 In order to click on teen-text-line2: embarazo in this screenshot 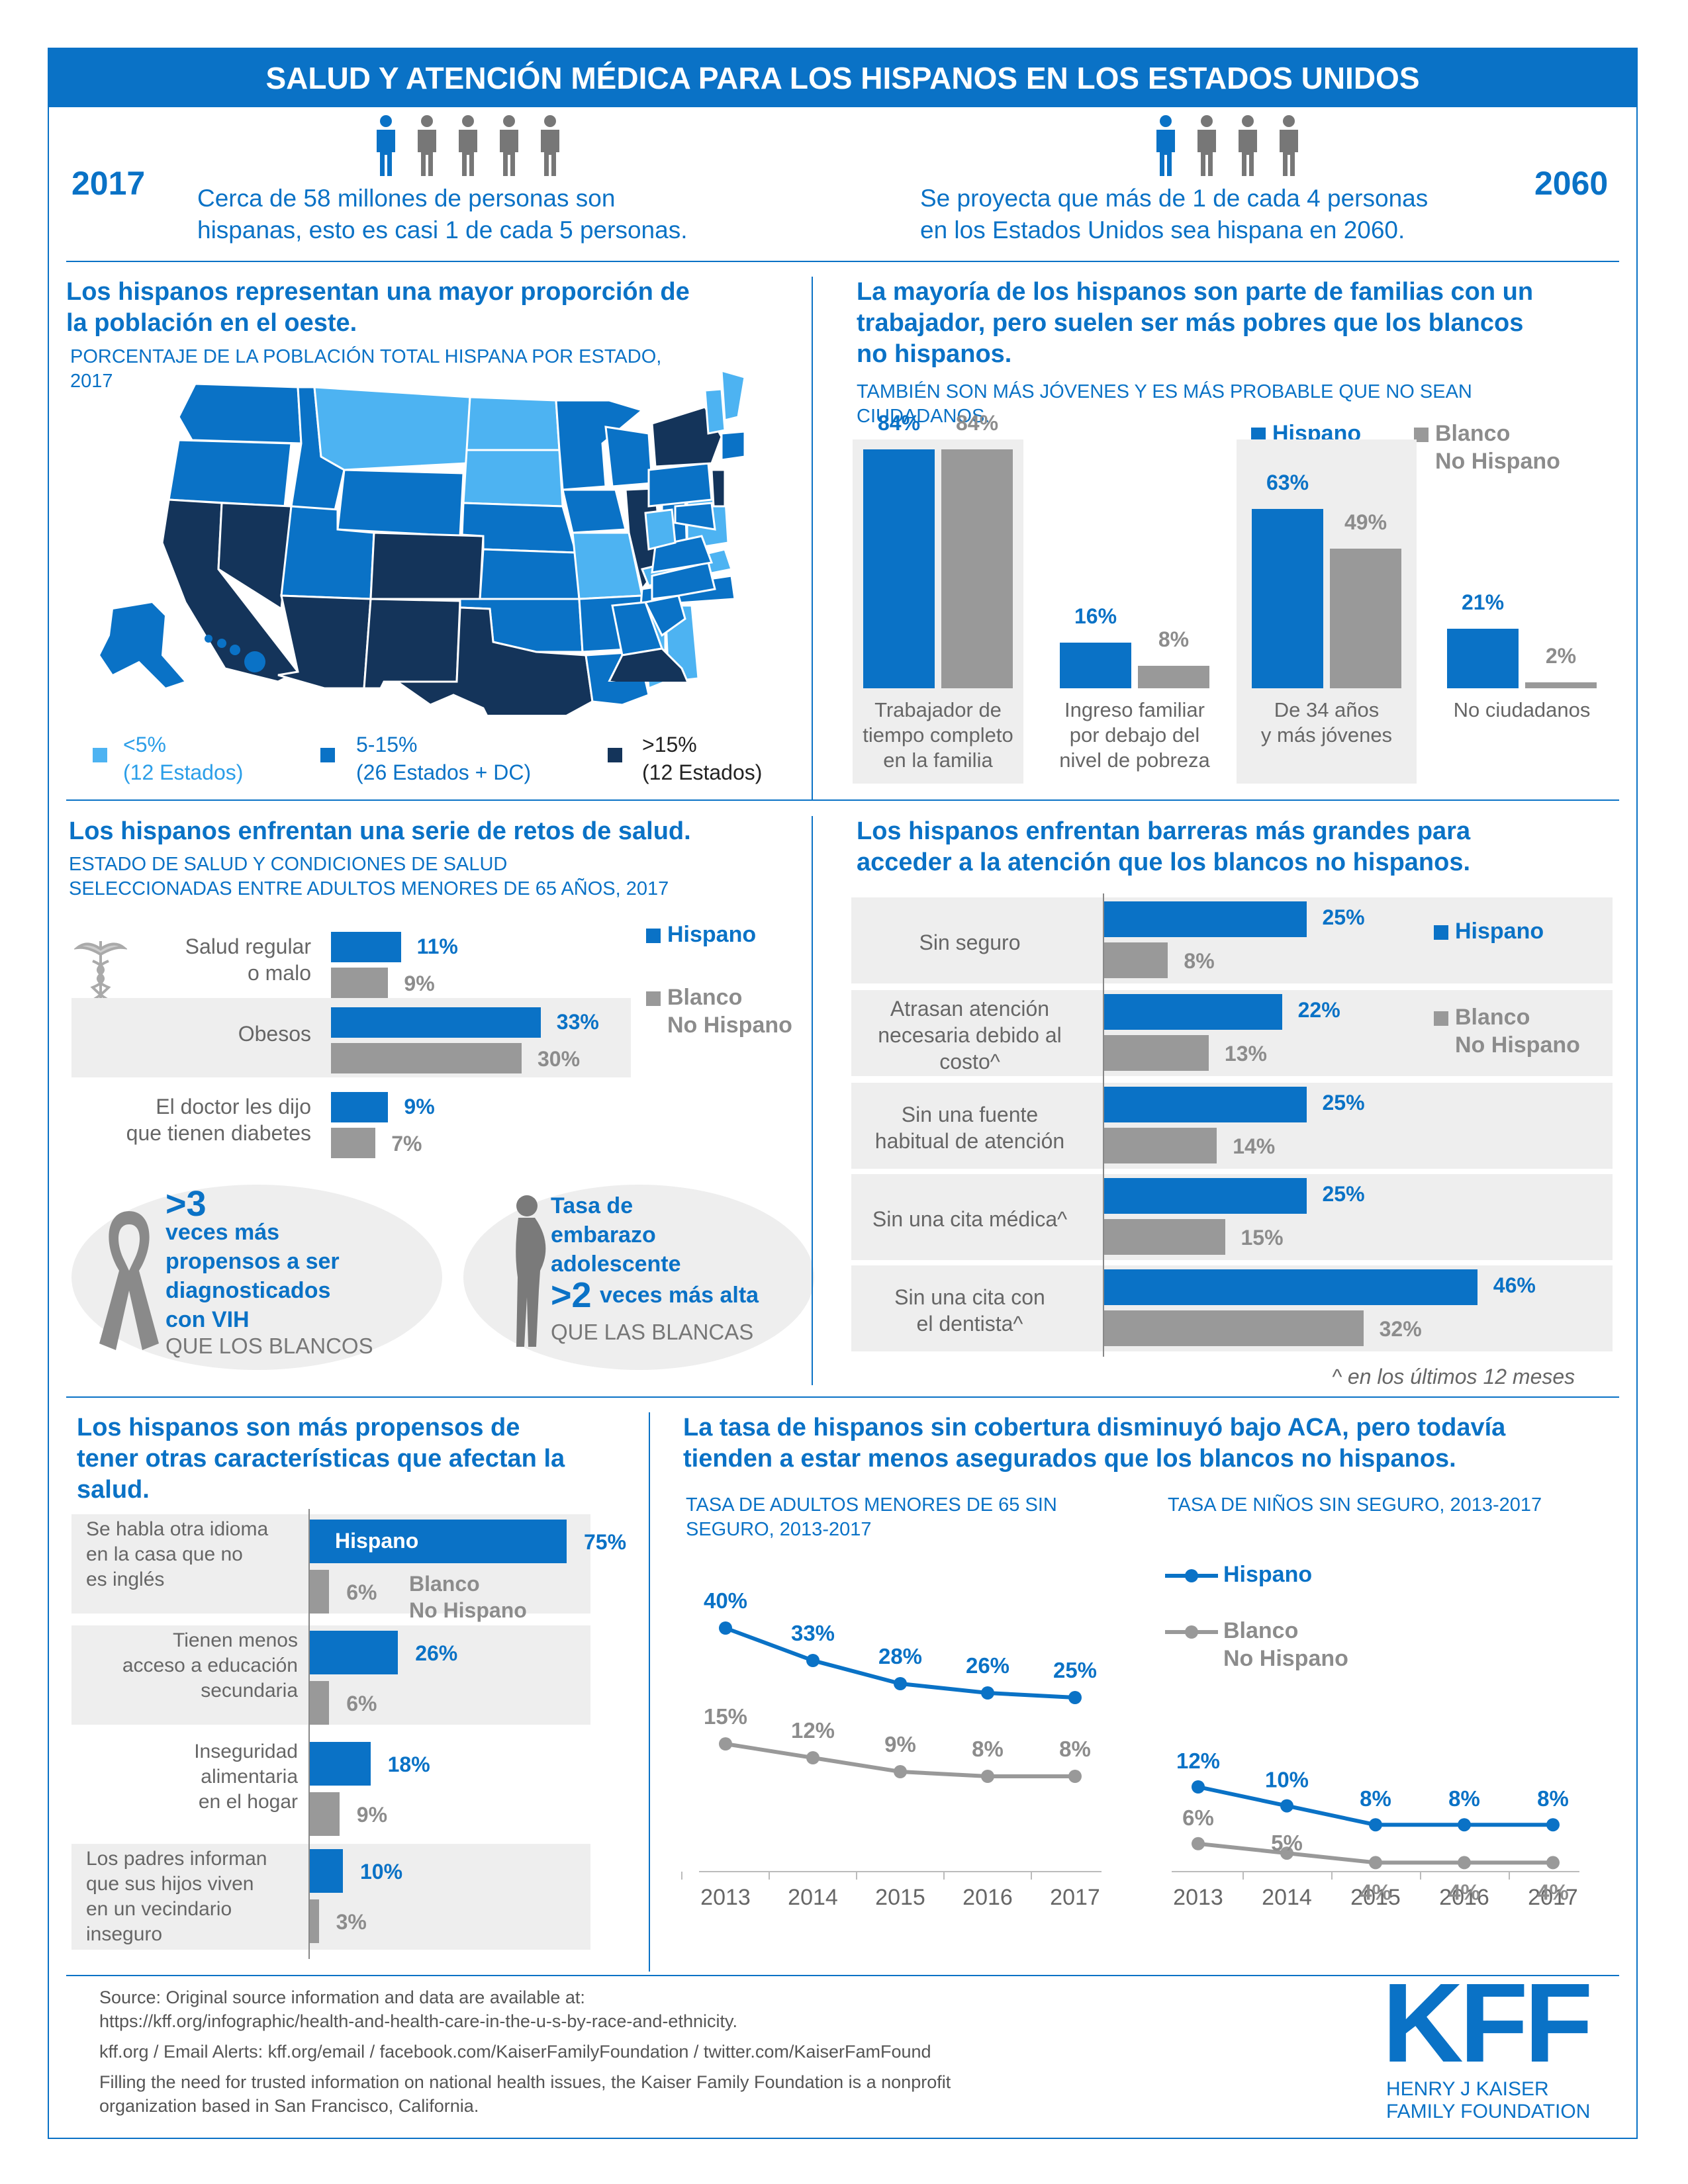, I will do `click(603, 1235)`.